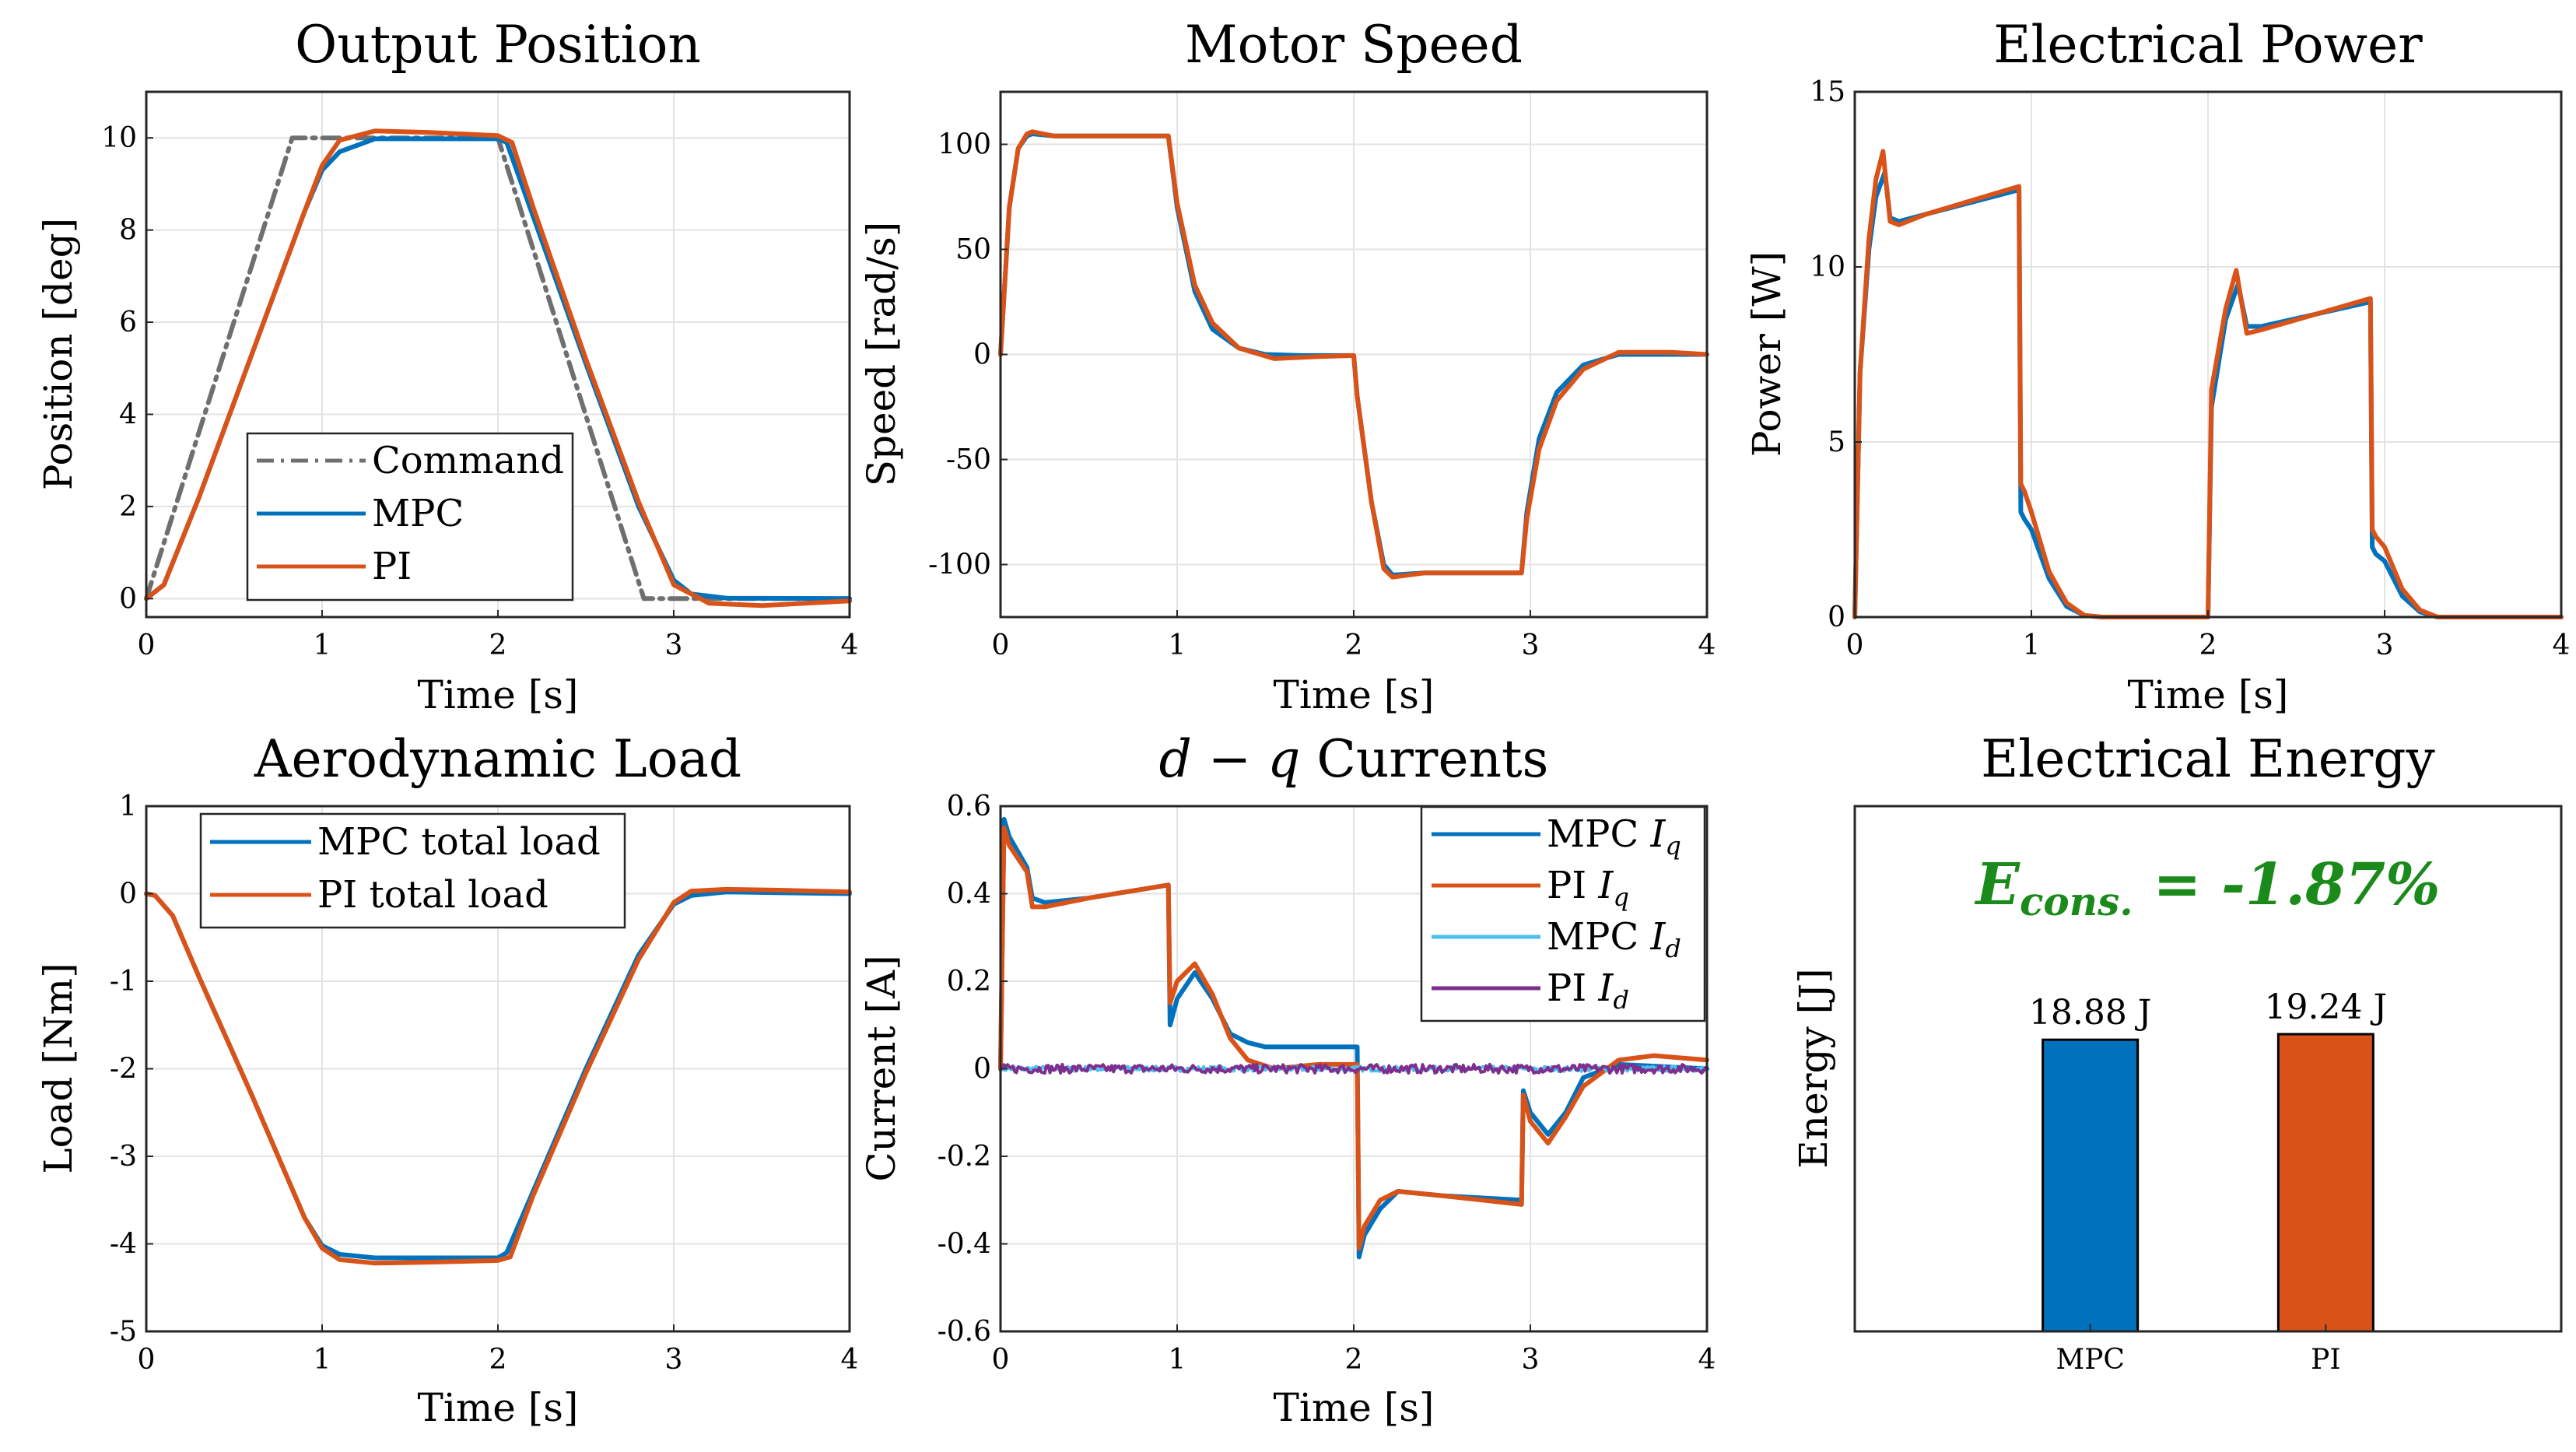 The height and width of the screenshot is (1452, 2576). What do you see at coordinates (968, 460) in the screenshot?
I see `y-tick-label: -50` at bounding box center [968, 460].